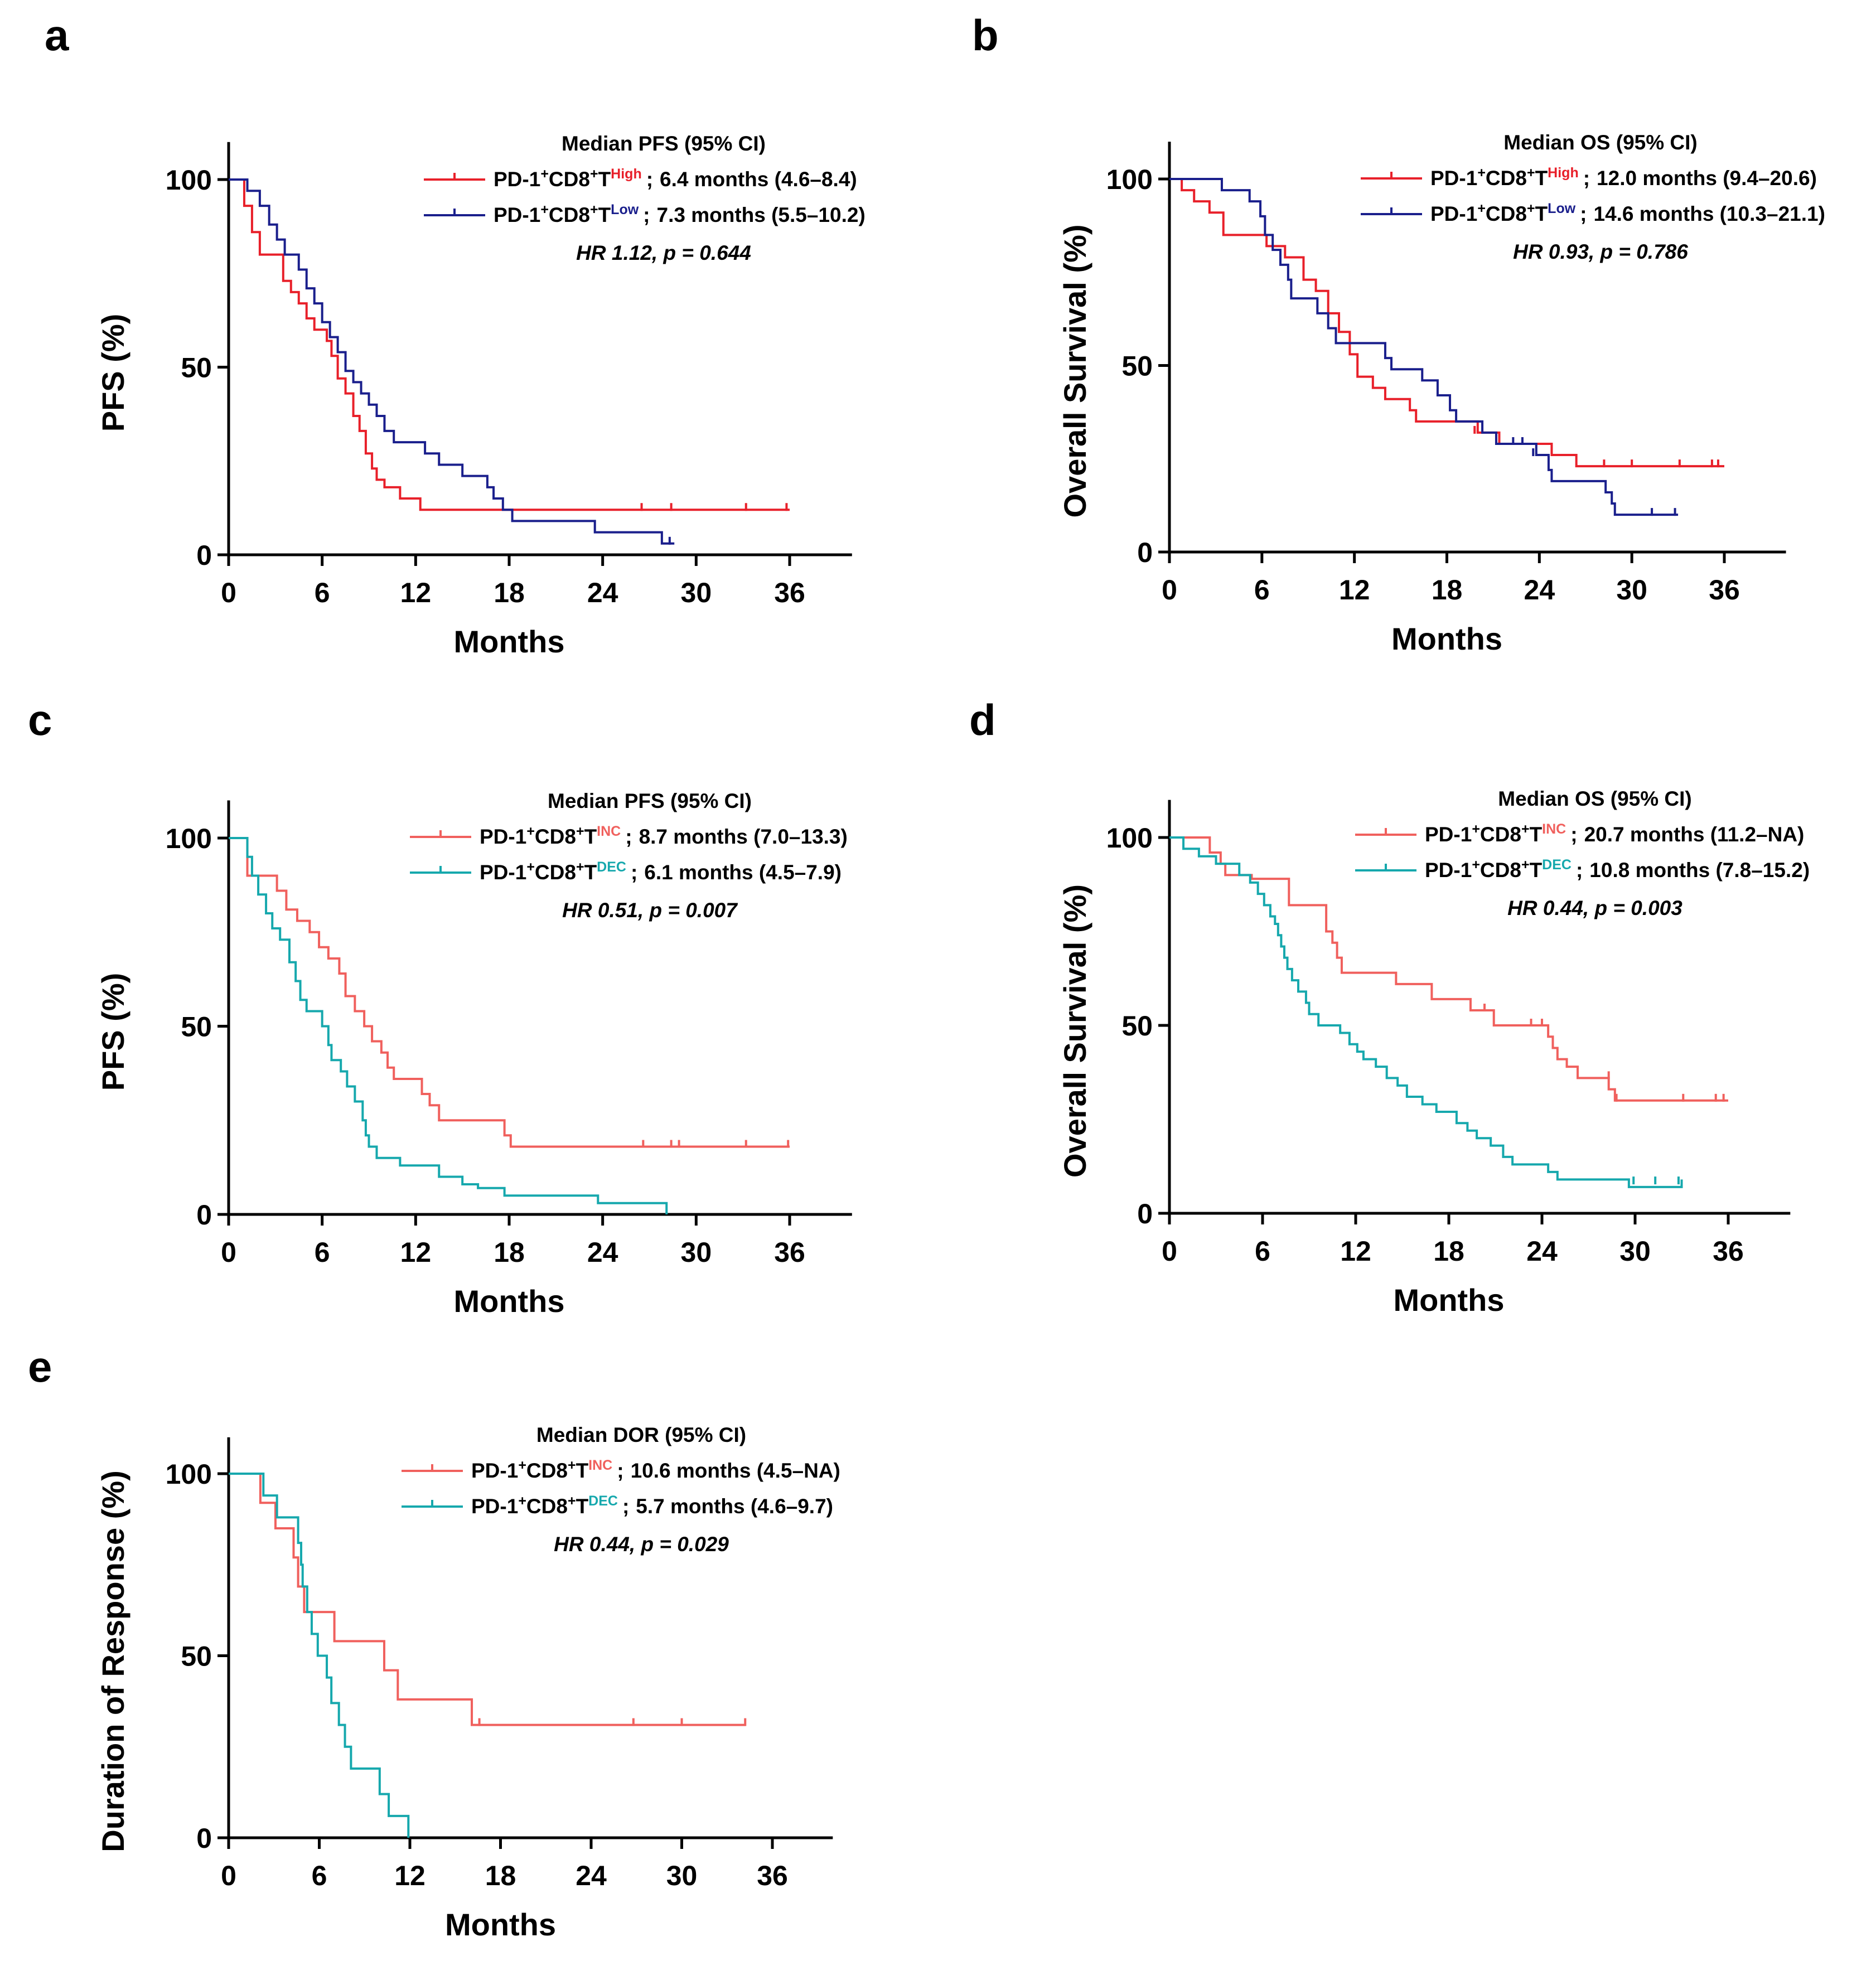  Describe the element at coordinates (758, 179) in the screenshot. I see `legend-value: 6.4 months (4.6–8.4)` at that location.